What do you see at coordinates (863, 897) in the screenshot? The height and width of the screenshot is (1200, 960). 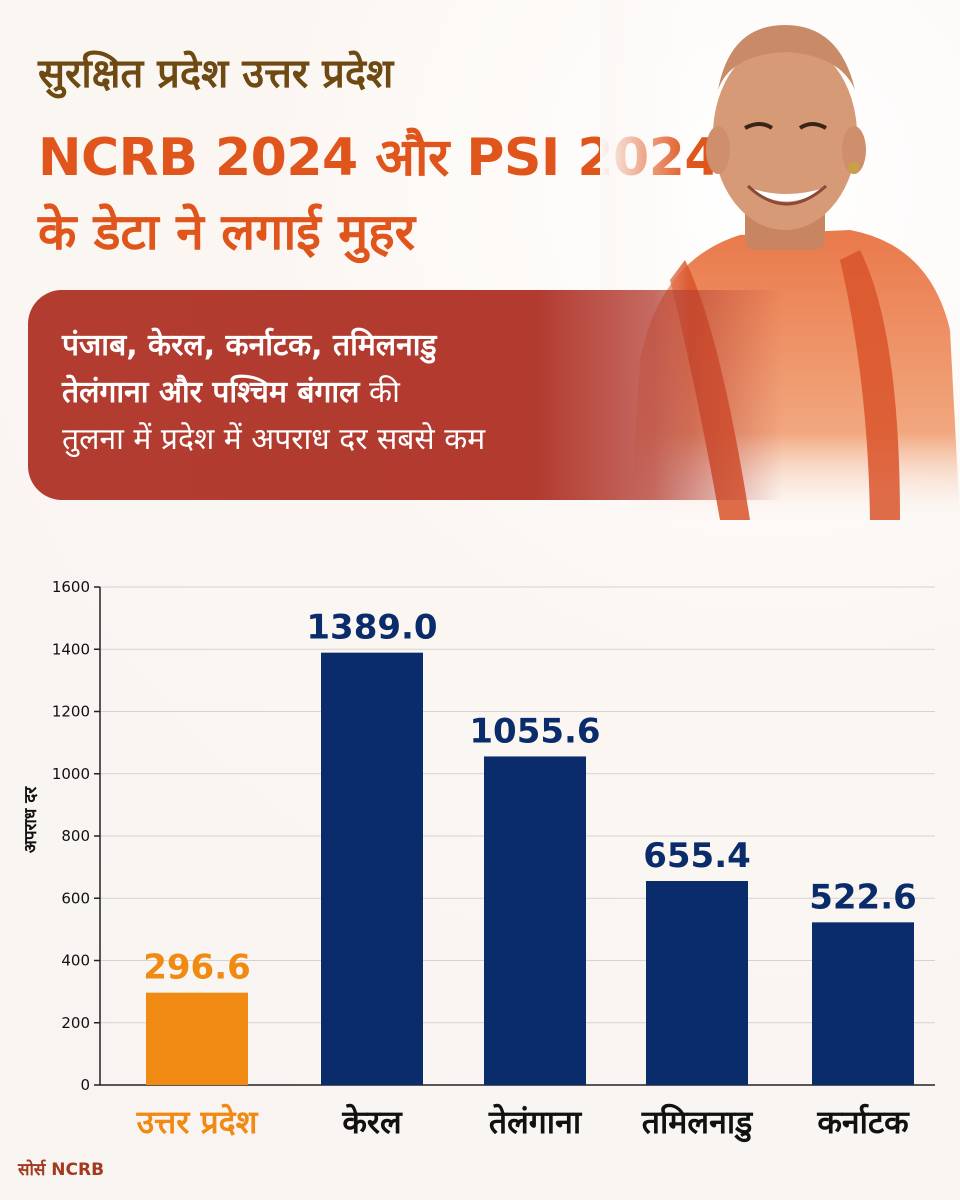 I see `value-label-4: 522.6` at bounding box center [863, 897].